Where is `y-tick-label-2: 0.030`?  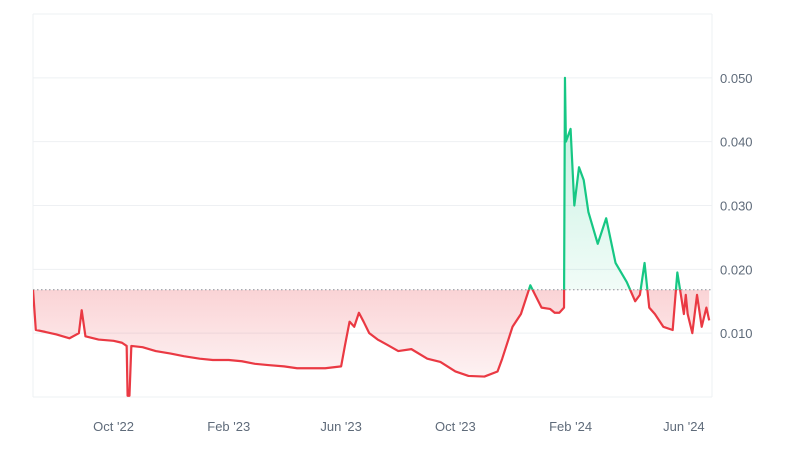 y-tick-label-2: 0.030 is located at coordinates (736, 206).